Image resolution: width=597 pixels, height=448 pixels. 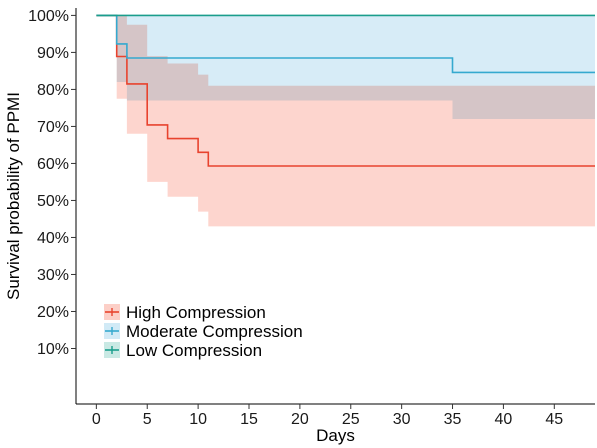 What do you see at coordinates (249, 419) in the screenshot?
I see `x-tick-label: 15` at bounding box center [249, 419].